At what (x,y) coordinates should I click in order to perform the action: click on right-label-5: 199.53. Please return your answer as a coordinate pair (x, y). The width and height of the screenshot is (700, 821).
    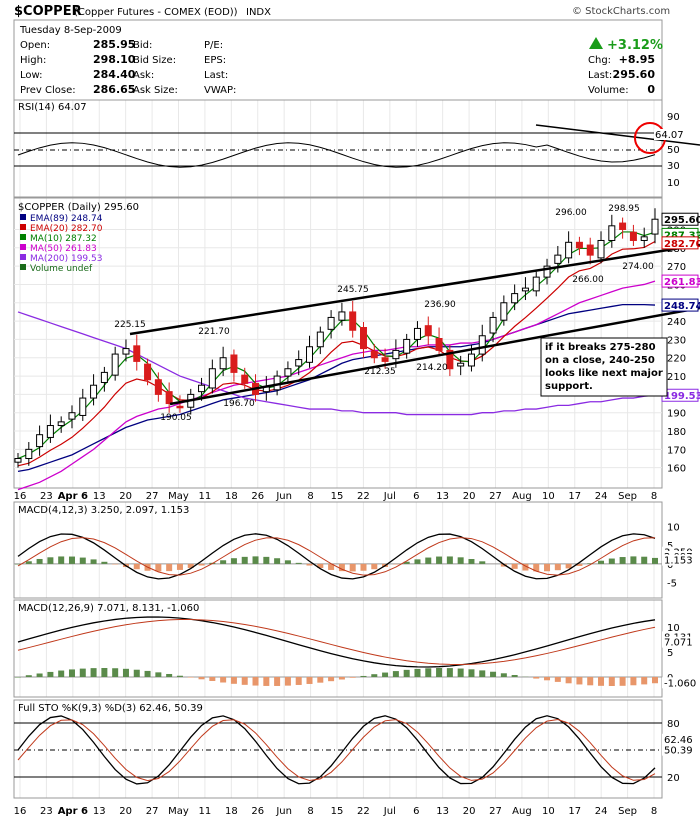
    Looking at the image, I should click on (682, 396).